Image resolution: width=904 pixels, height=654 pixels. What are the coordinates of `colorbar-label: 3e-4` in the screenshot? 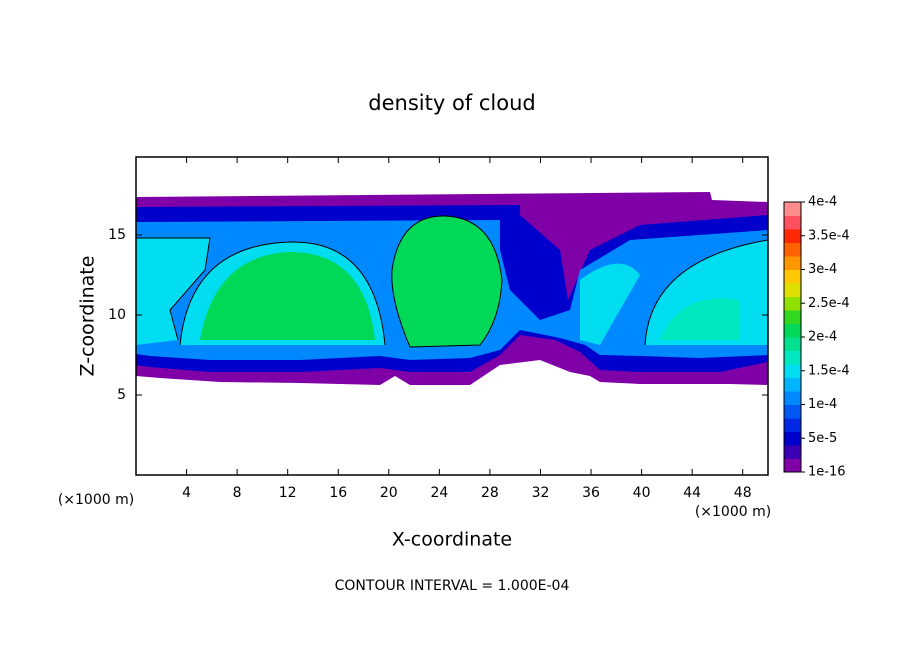 It's located at (822, 269).